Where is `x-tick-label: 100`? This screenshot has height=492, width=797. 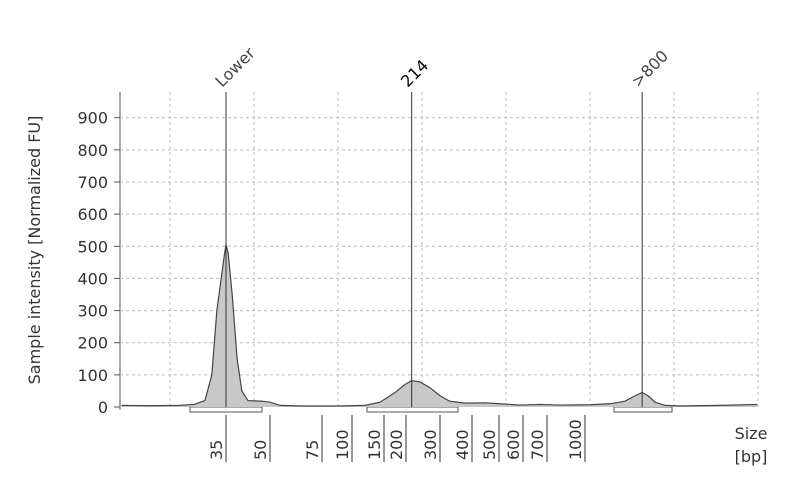 x-tick-label: 100 is located at coordinates (342, 444).